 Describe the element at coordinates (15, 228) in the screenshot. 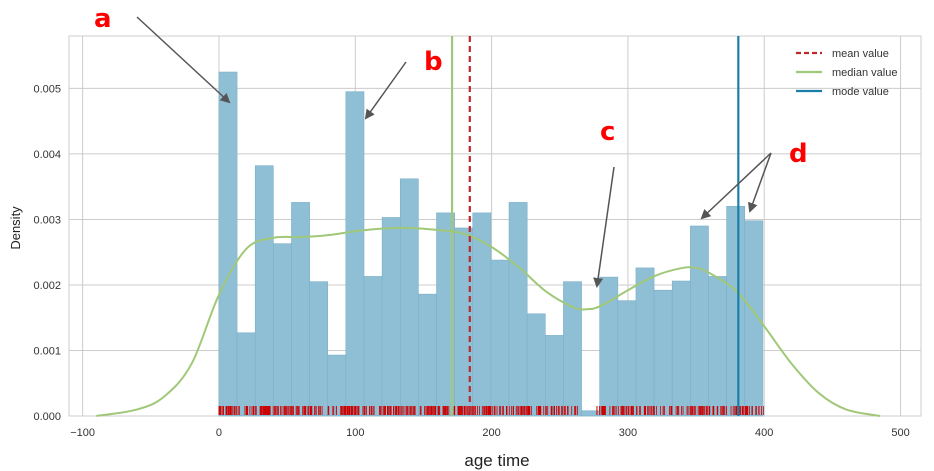

I see `y-axis-label: Density` at that location.